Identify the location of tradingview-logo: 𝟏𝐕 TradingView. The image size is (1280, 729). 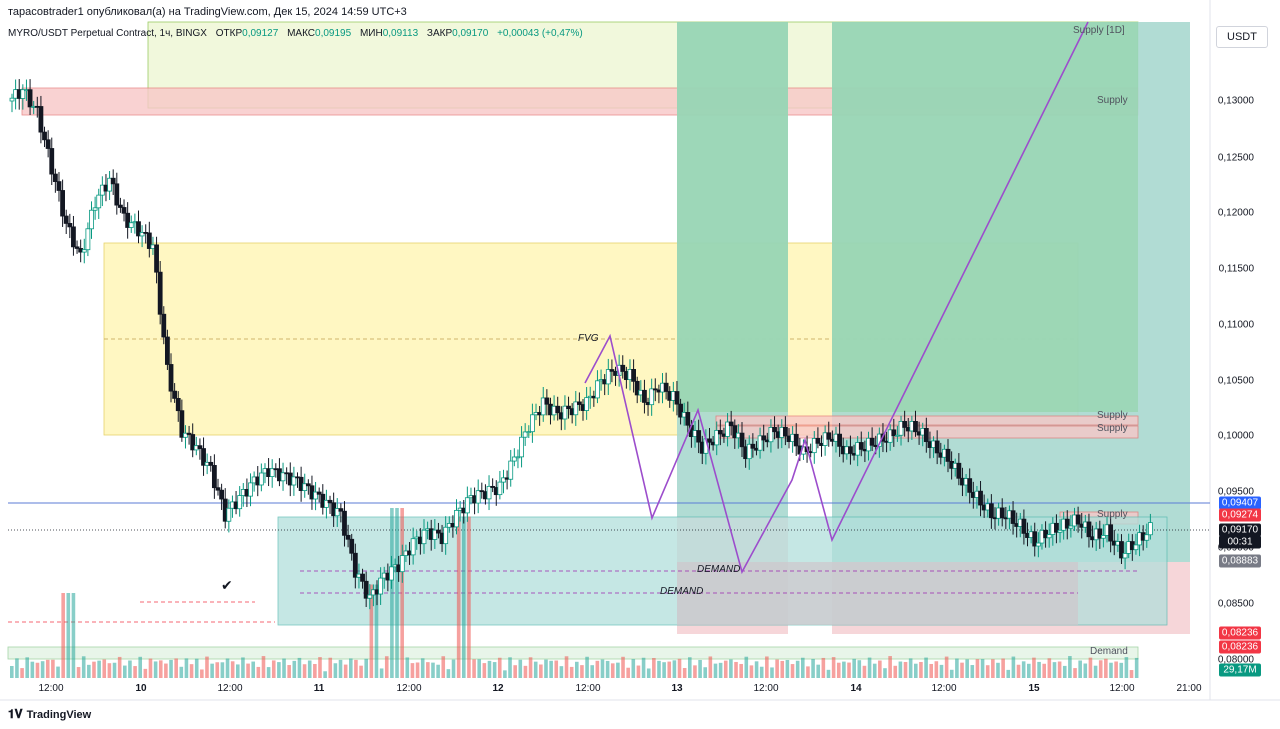
(50, 714).